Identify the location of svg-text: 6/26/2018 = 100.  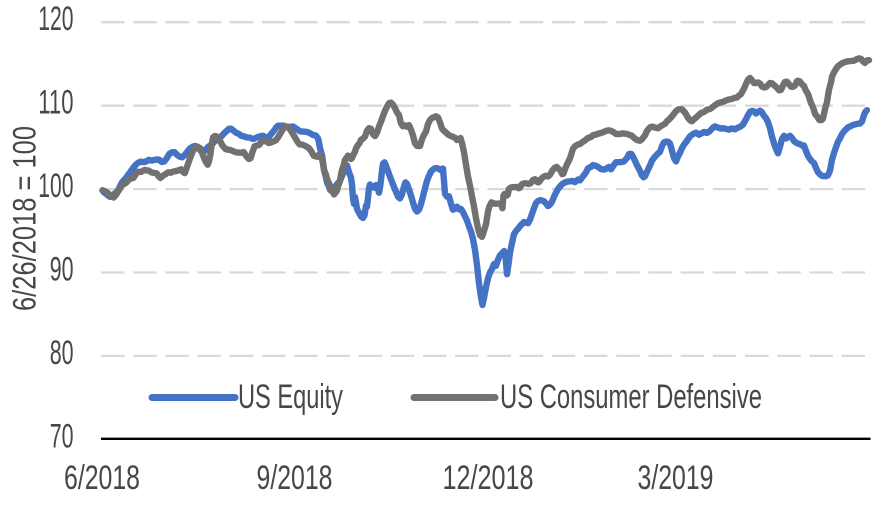
(24, 218).